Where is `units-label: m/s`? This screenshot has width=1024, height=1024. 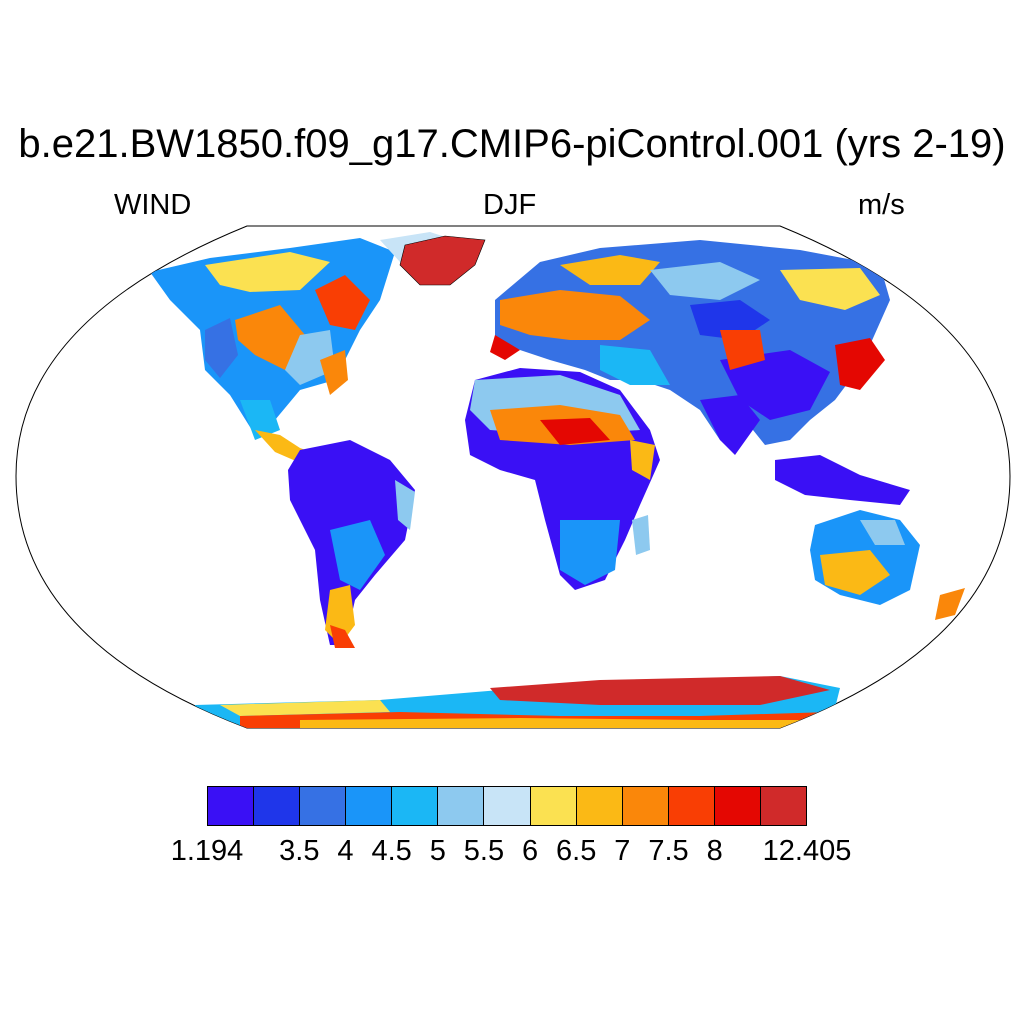
units-label: m/s is located at coordinates (881, 205).